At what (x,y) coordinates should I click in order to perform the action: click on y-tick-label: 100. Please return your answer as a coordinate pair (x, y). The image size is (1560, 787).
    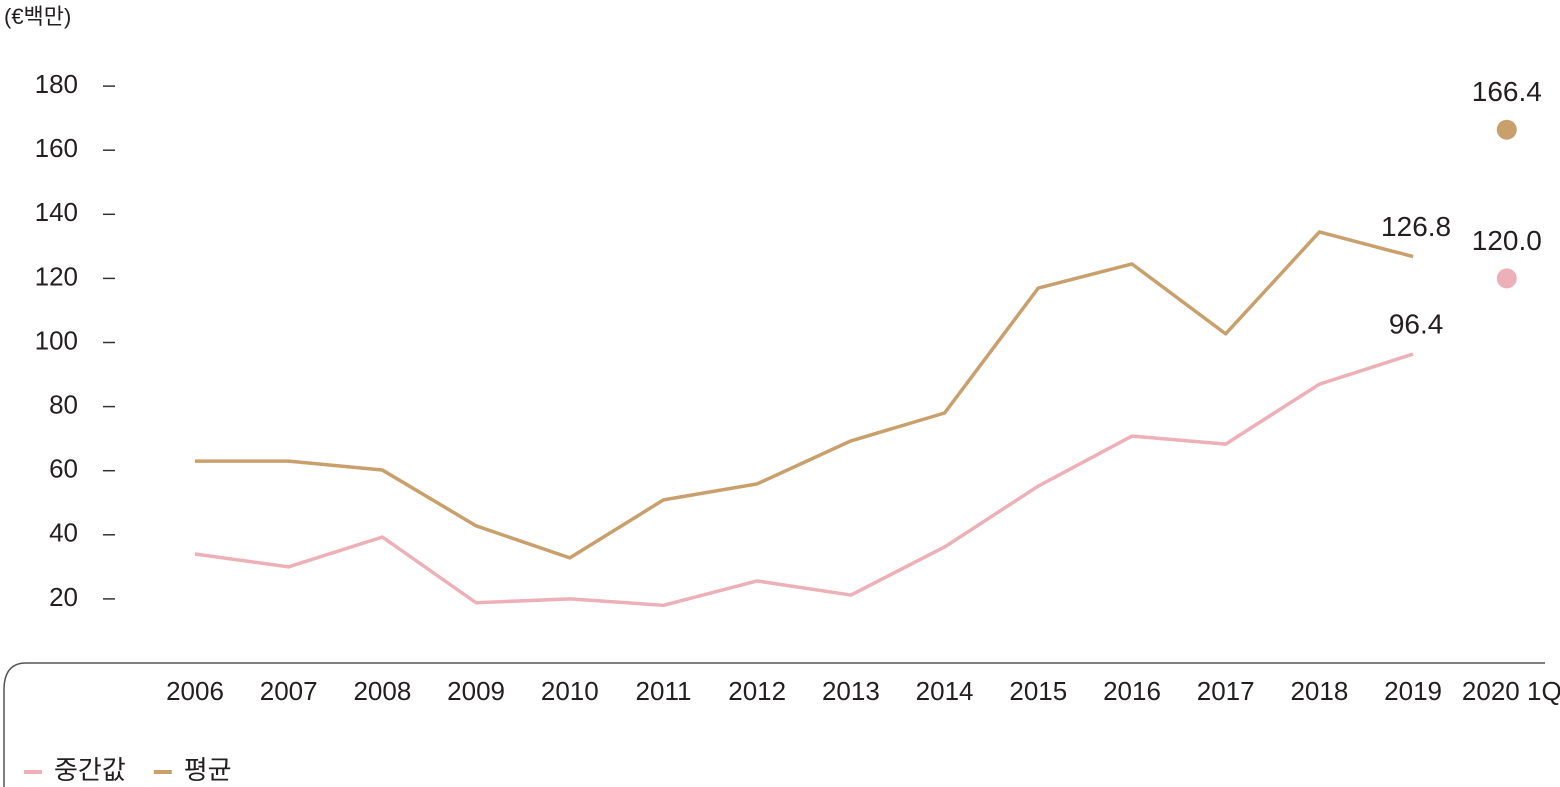
    Looking at the image, I should click on (56, 340).